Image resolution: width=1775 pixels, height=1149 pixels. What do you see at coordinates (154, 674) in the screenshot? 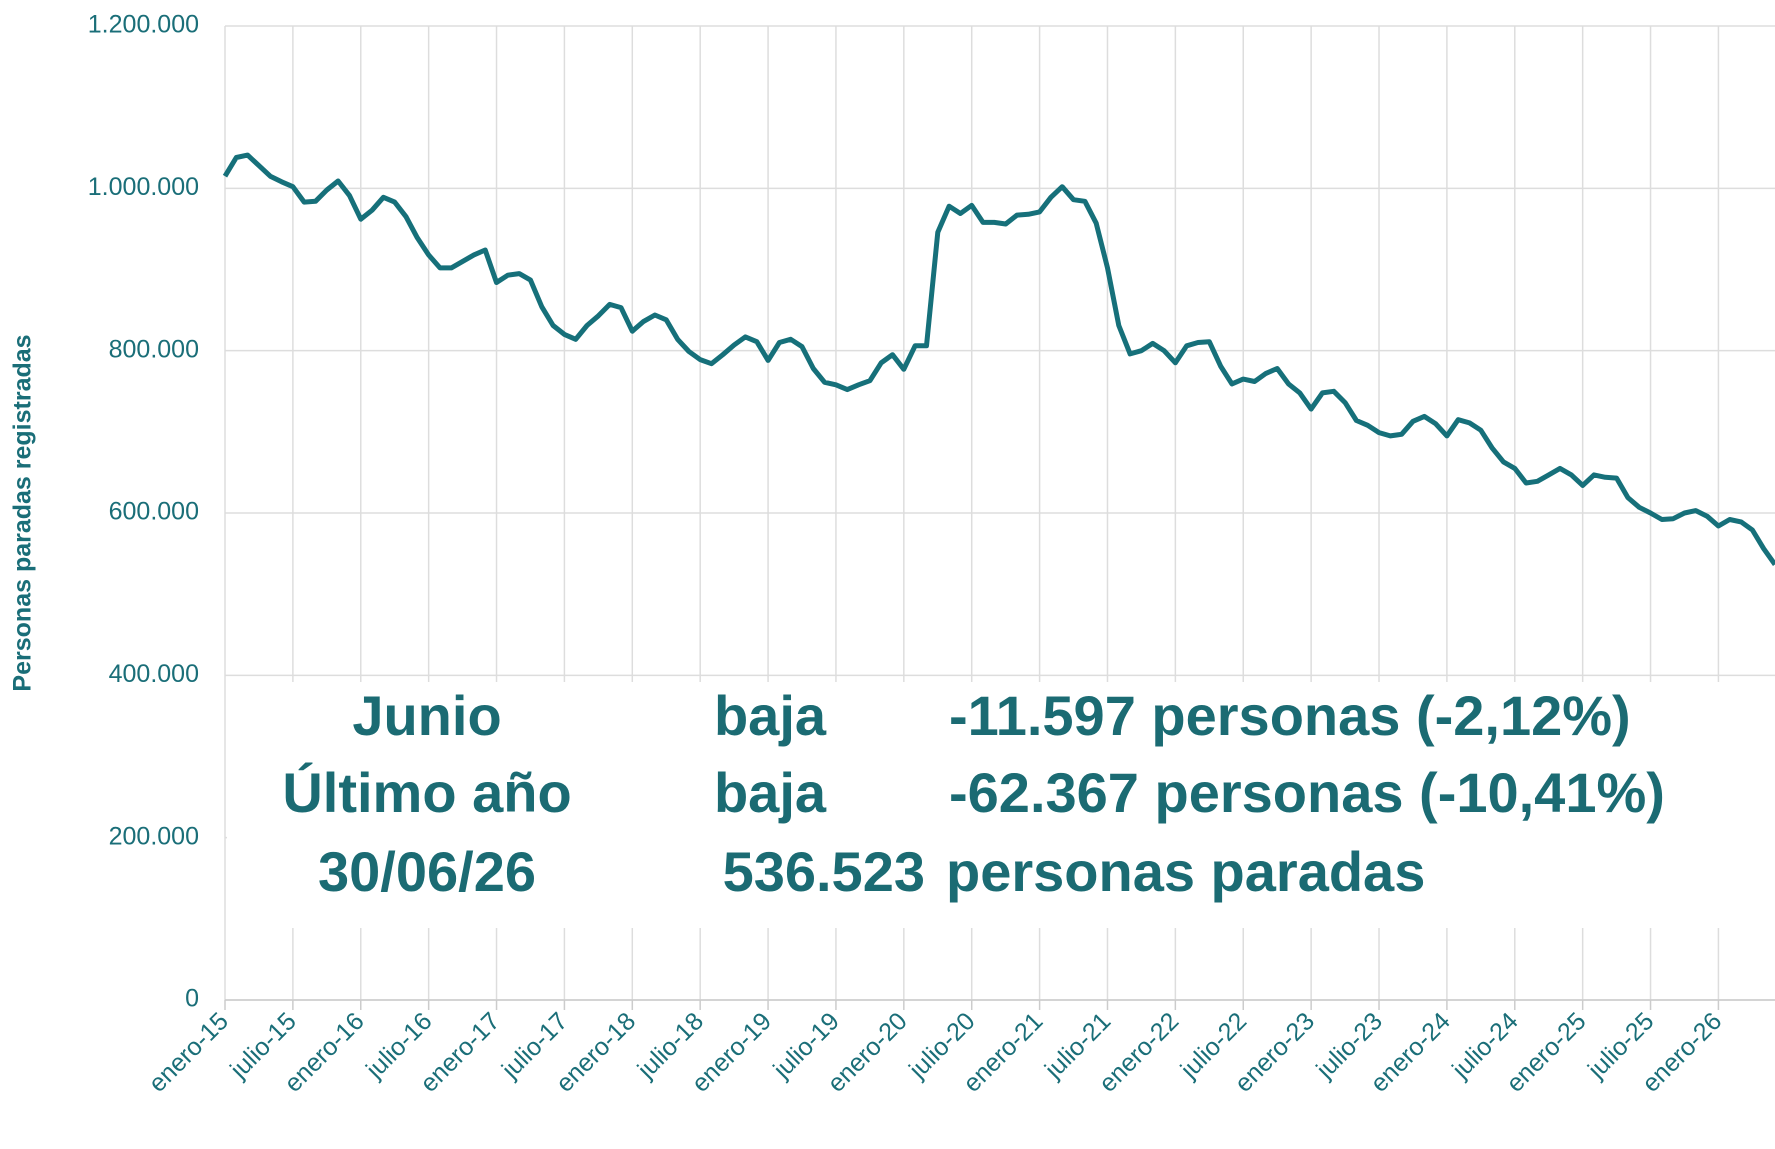
I see `y-tick-label: 400.000` at bounding box center [154, 674].